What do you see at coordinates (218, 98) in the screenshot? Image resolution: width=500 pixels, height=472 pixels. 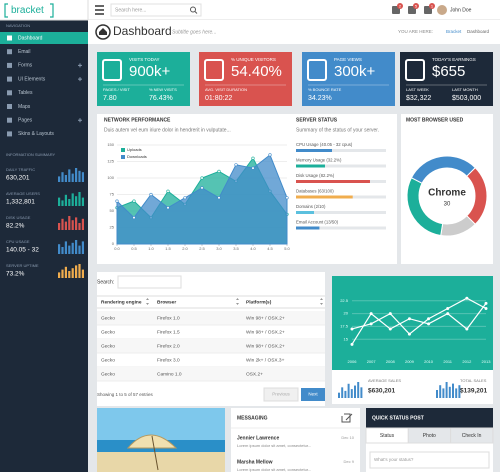 I see `tile-sub-value: 01:80:22` at bounding box center [218, 98].